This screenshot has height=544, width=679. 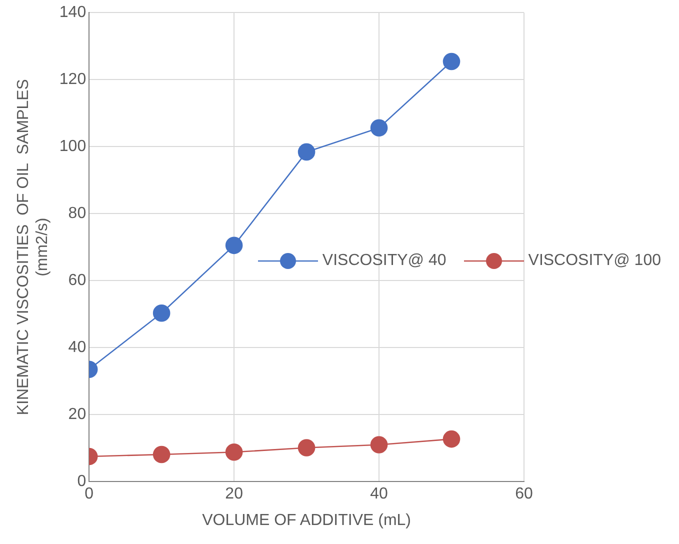 I want to click on x-tick-label: 20, so click(x=234, y=494).